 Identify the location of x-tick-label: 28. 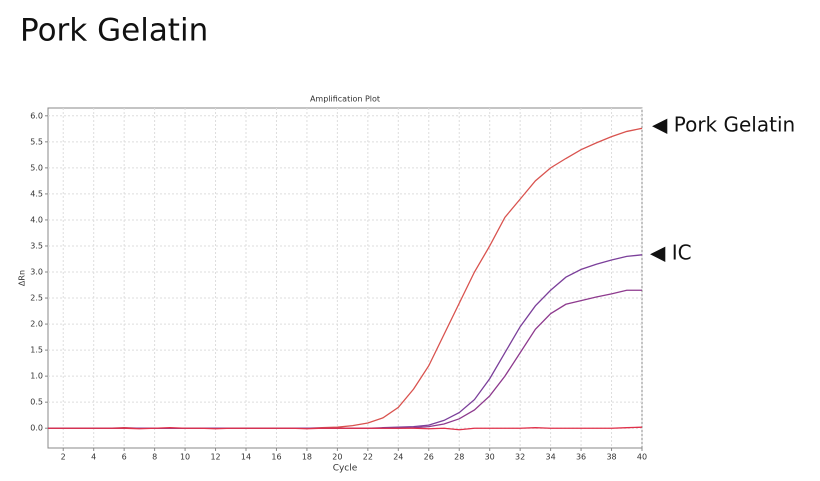
(459, 457).